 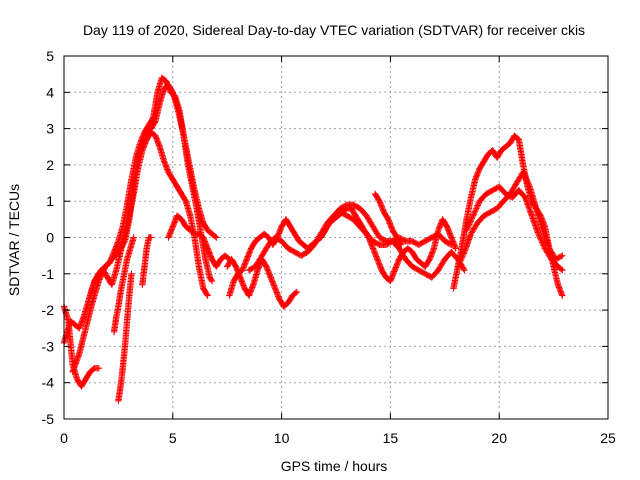 What do you see at coordinates (50, 92) in the screenshot?
I see `y-tick-label: 4` at bounding box center [50, 92].